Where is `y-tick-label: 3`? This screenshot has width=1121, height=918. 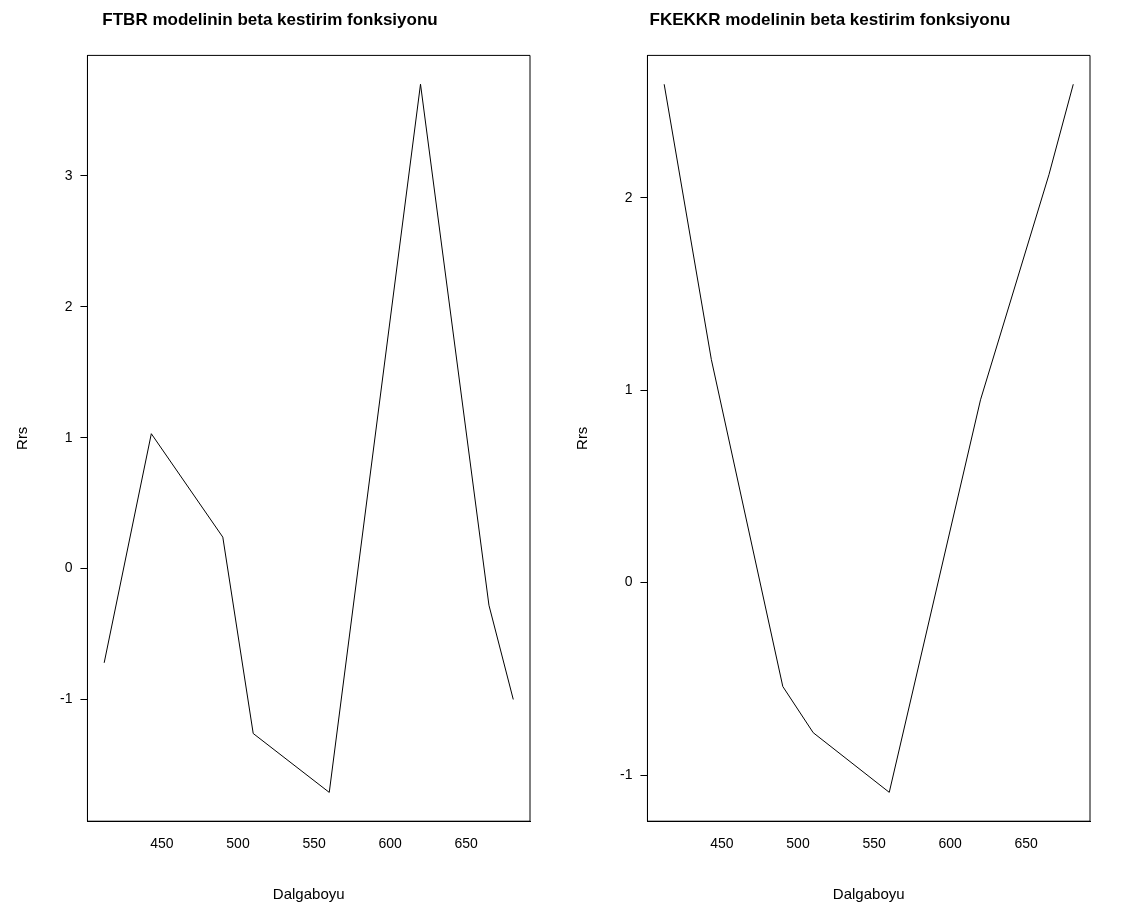 y-tick-label: 3 is located at coordinates (68, 174).